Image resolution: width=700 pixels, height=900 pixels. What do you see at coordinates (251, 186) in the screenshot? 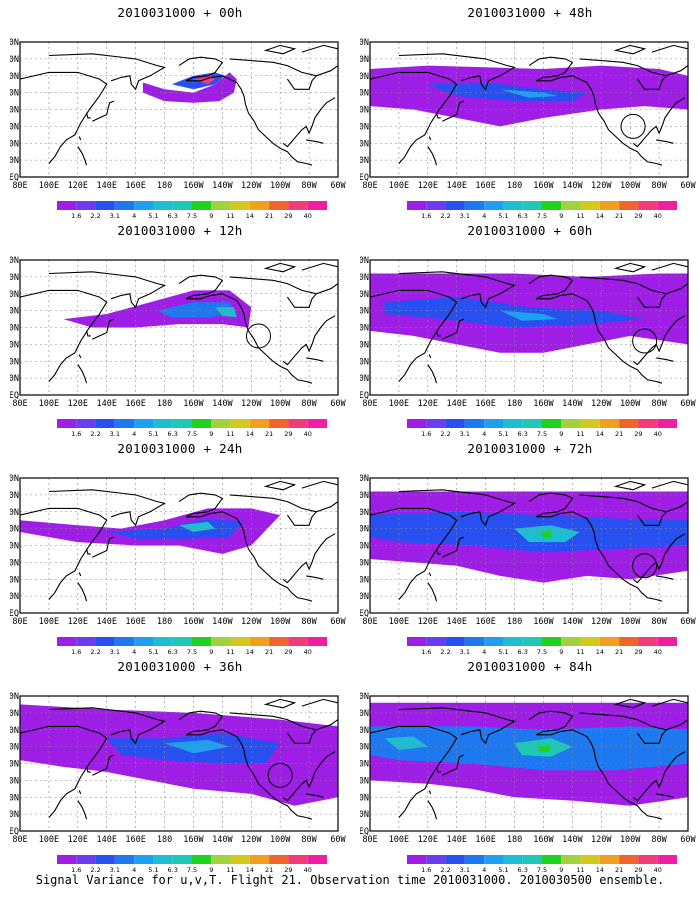
I see `lon-label: 120W` at bounding box center [251, 186].